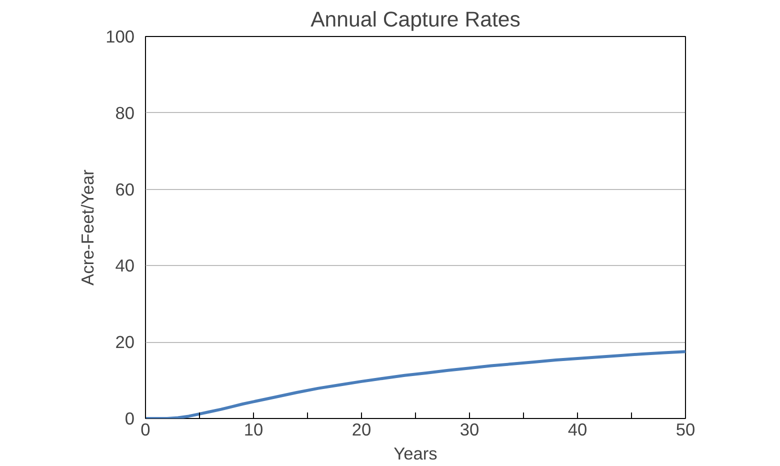  I want to click on x-tick-label: 40, so click(578, 430).